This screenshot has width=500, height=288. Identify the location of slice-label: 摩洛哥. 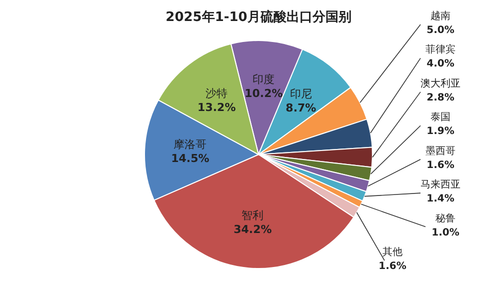
(190, 145).